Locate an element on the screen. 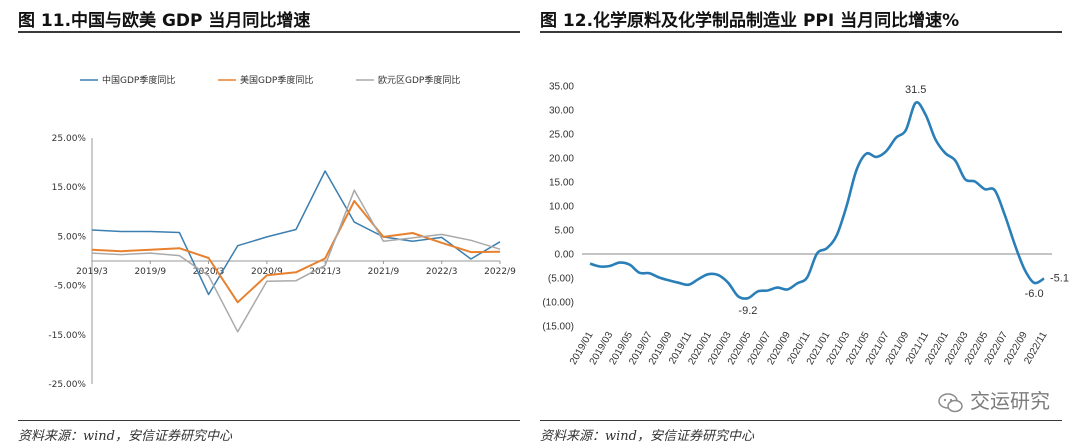 The height and width of the screenshot is (448, 1080). left-title-rule is located at coordinates (269, 32).